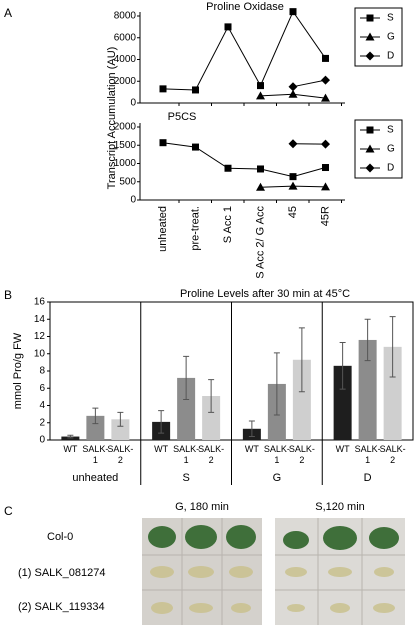 This screenshot has width=415, height=632. I want to click on x-tick-label: 45, so click(293, 212).